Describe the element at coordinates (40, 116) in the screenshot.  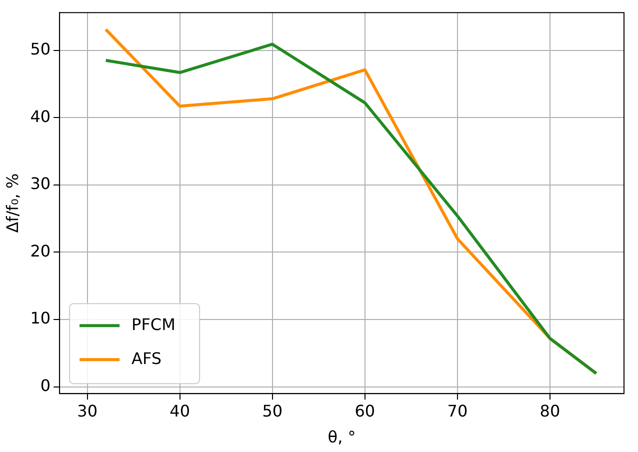
I see `y-tick-label: 40` at that location.